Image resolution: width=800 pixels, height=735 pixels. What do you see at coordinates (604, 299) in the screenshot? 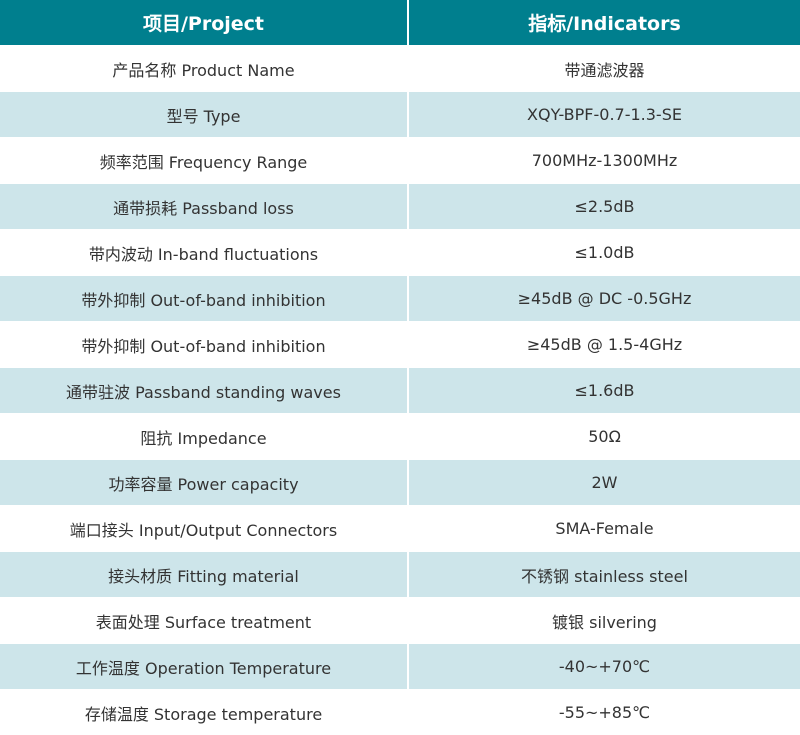
I see `cell-indicator: ≥45dB @ DC -0.5GHz` at bounding box center [604, 299].